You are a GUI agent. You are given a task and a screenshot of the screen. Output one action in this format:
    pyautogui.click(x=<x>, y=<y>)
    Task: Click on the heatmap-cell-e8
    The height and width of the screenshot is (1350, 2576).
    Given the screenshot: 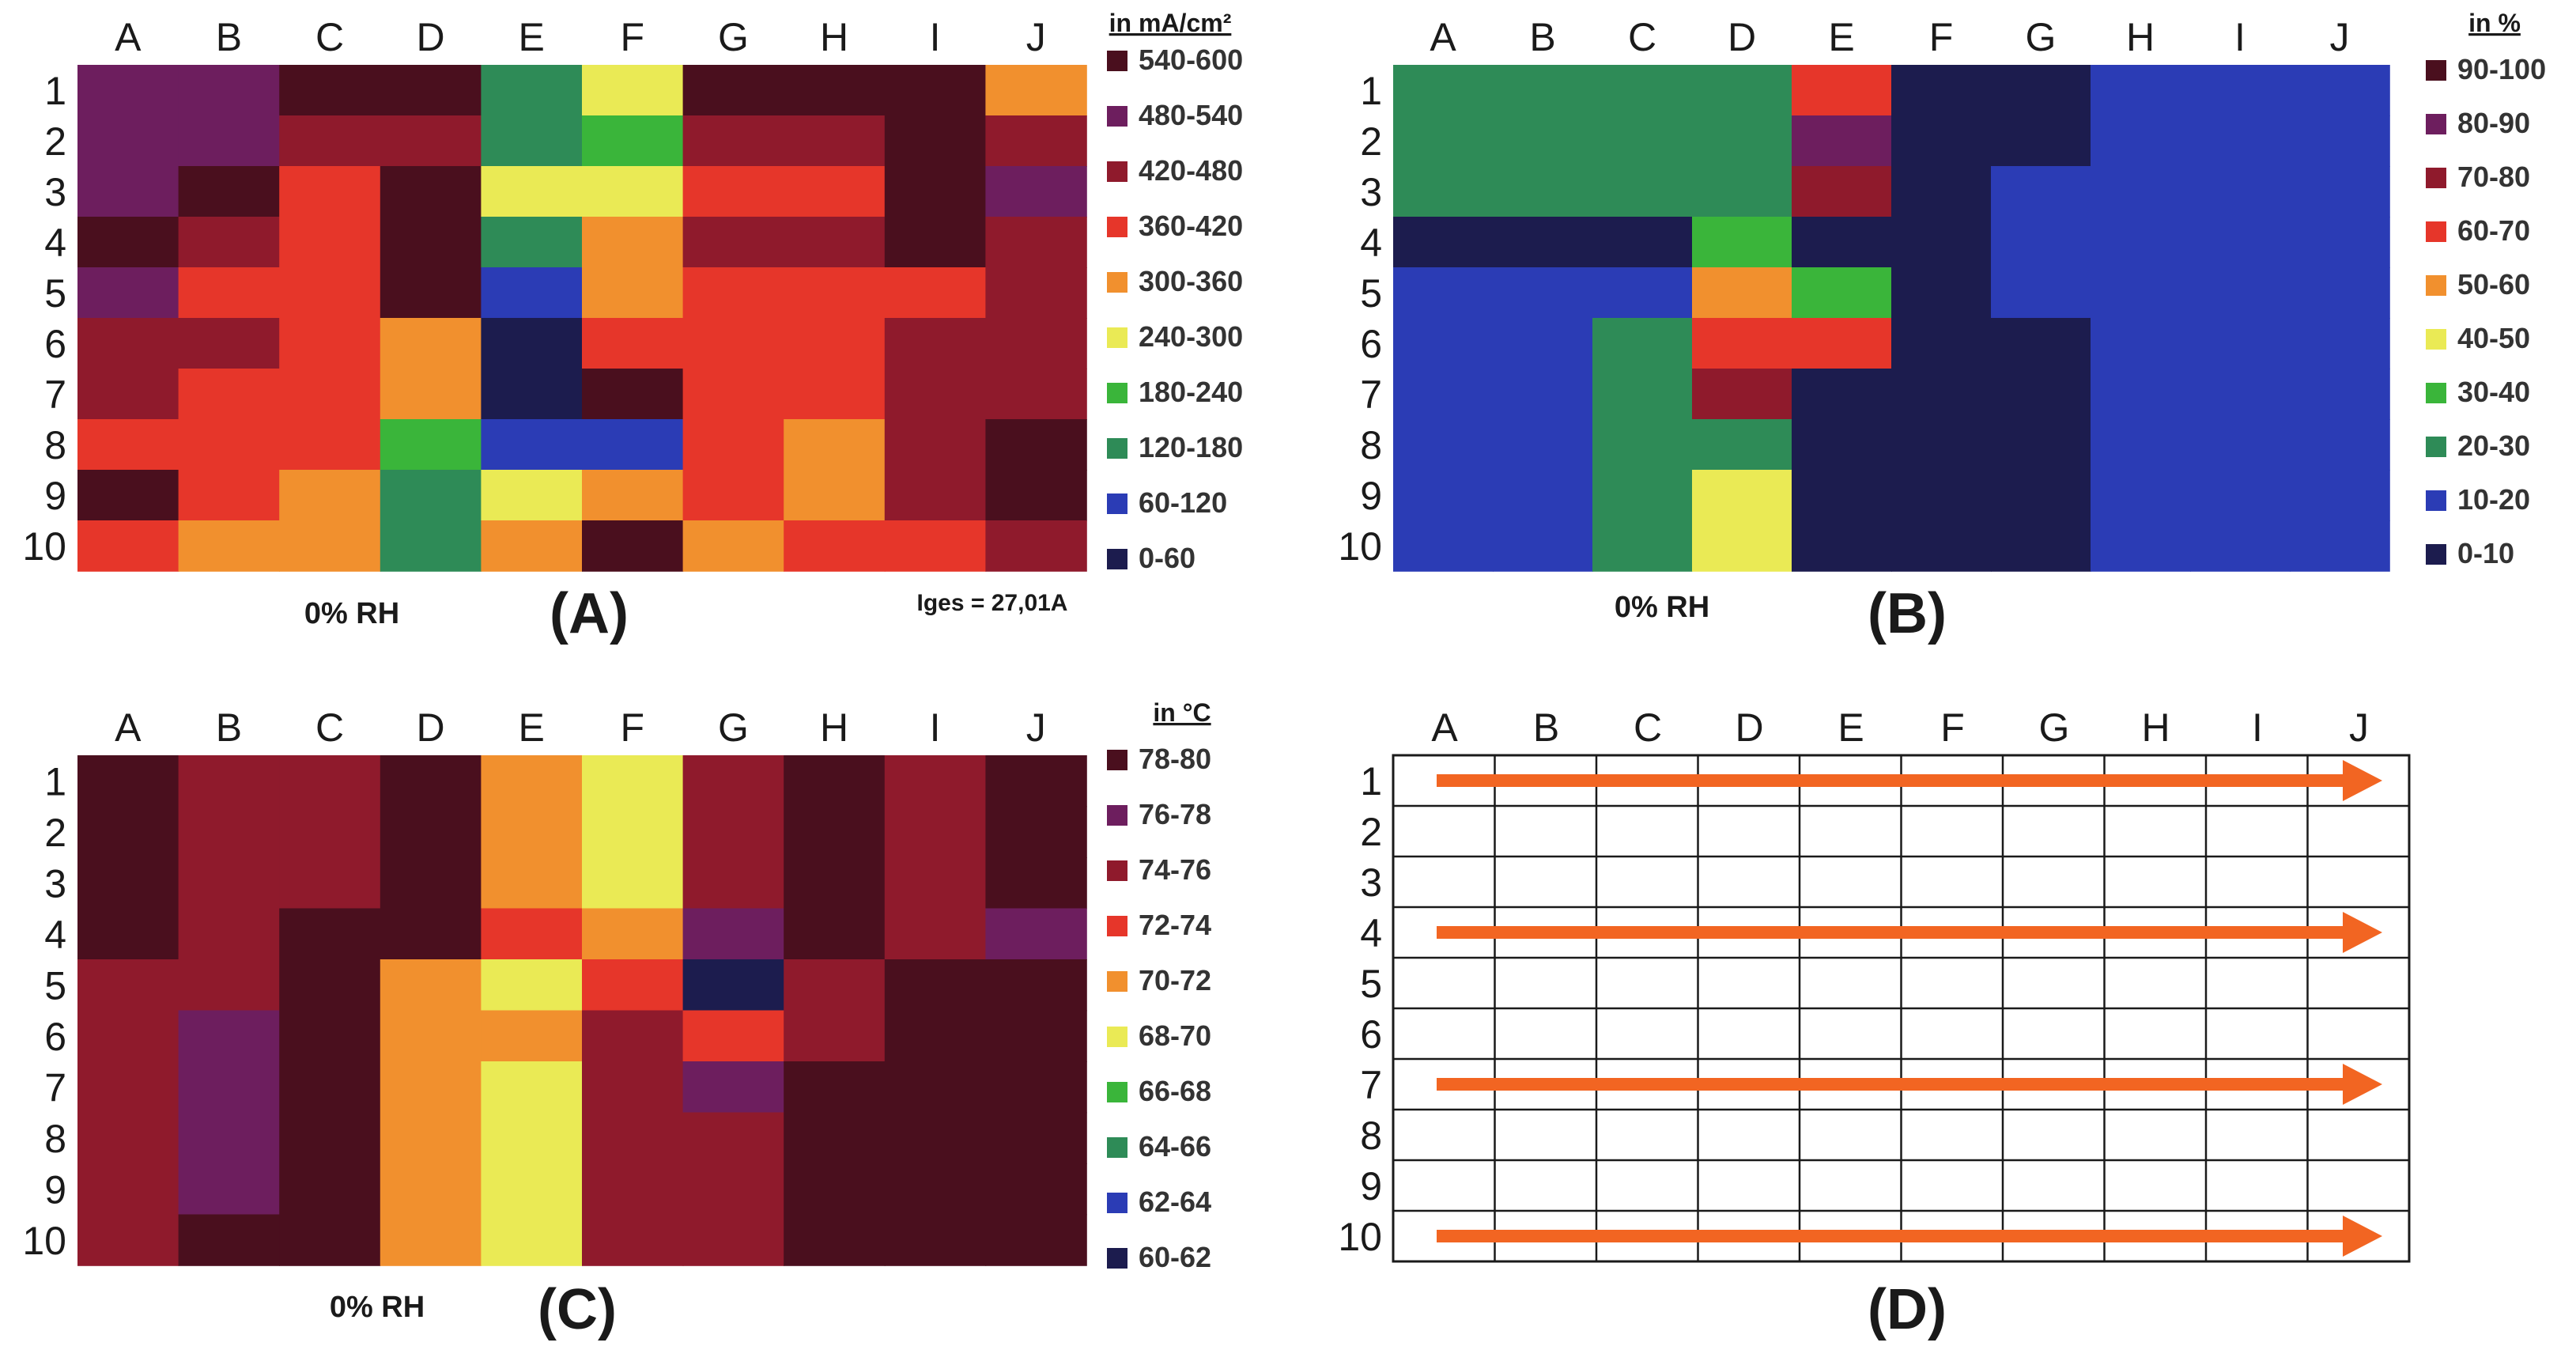 What is the action you would take?
    pyautogui.click(x=1842, y=445)
    